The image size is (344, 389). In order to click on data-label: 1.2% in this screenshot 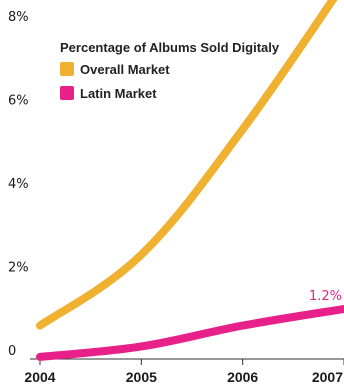, I will do `click(325, 296)`.